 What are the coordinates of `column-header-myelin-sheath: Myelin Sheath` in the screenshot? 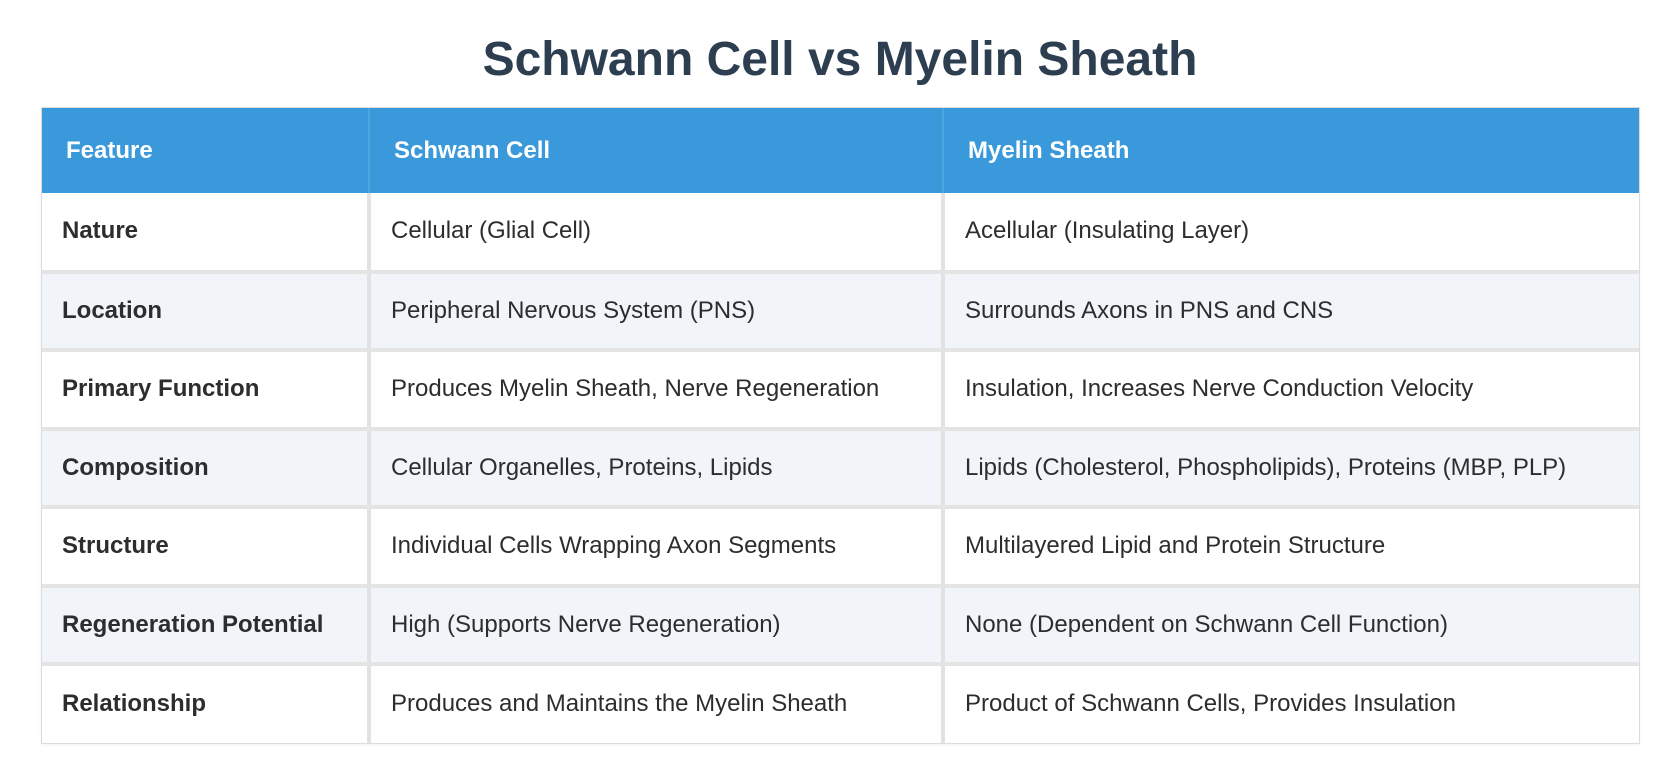 It's located at (1291, 150).